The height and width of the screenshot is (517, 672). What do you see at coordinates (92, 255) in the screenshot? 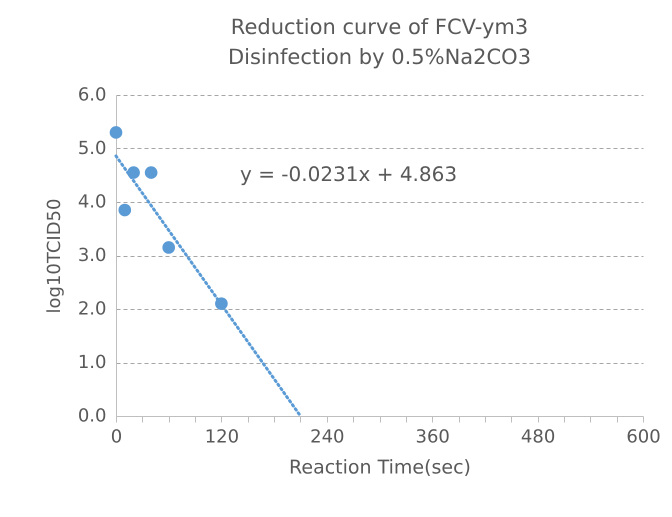
I see `y-tick-label: 3.0` at bounding box center [92, 255].